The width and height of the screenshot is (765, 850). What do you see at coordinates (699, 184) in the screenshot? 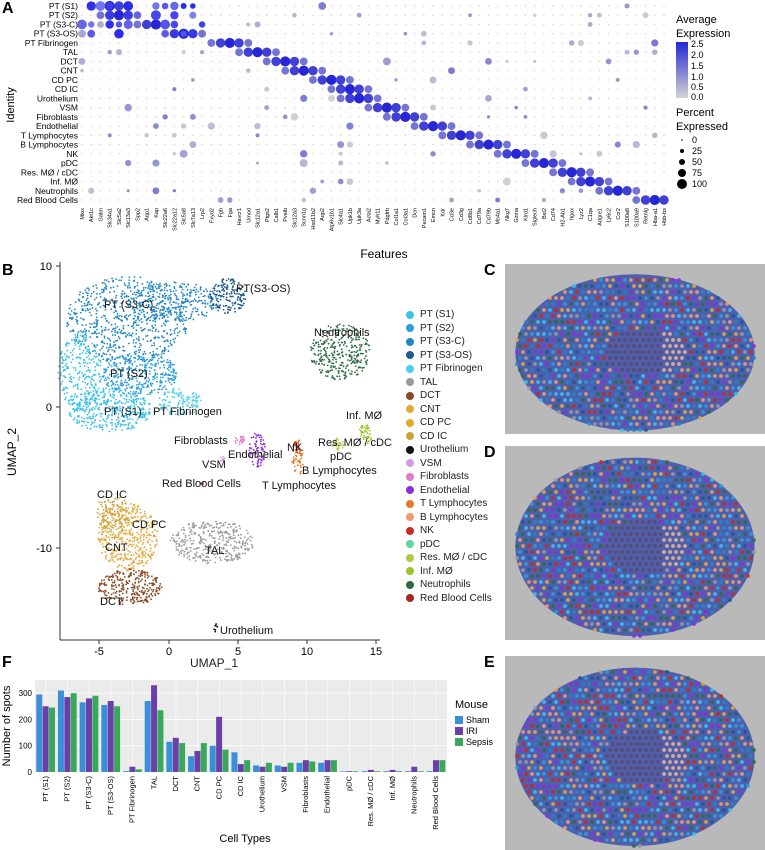
I see `pct-tick: 100` at bounding box center [699, 184].